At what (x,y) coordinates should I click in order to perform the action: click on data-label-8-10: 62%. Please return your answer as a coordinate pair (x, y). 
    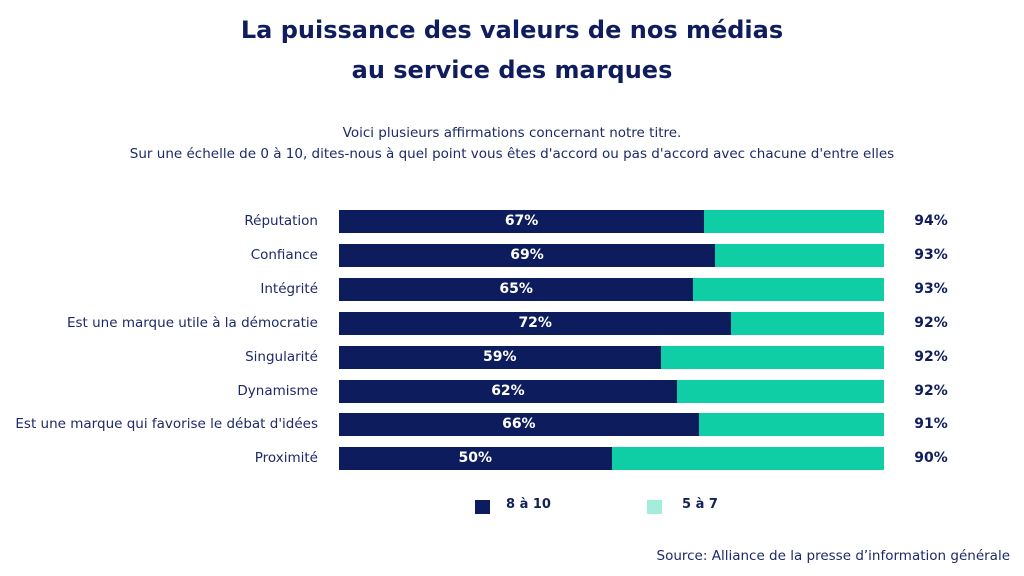
    Looking at the image, I should click on (508, 390).